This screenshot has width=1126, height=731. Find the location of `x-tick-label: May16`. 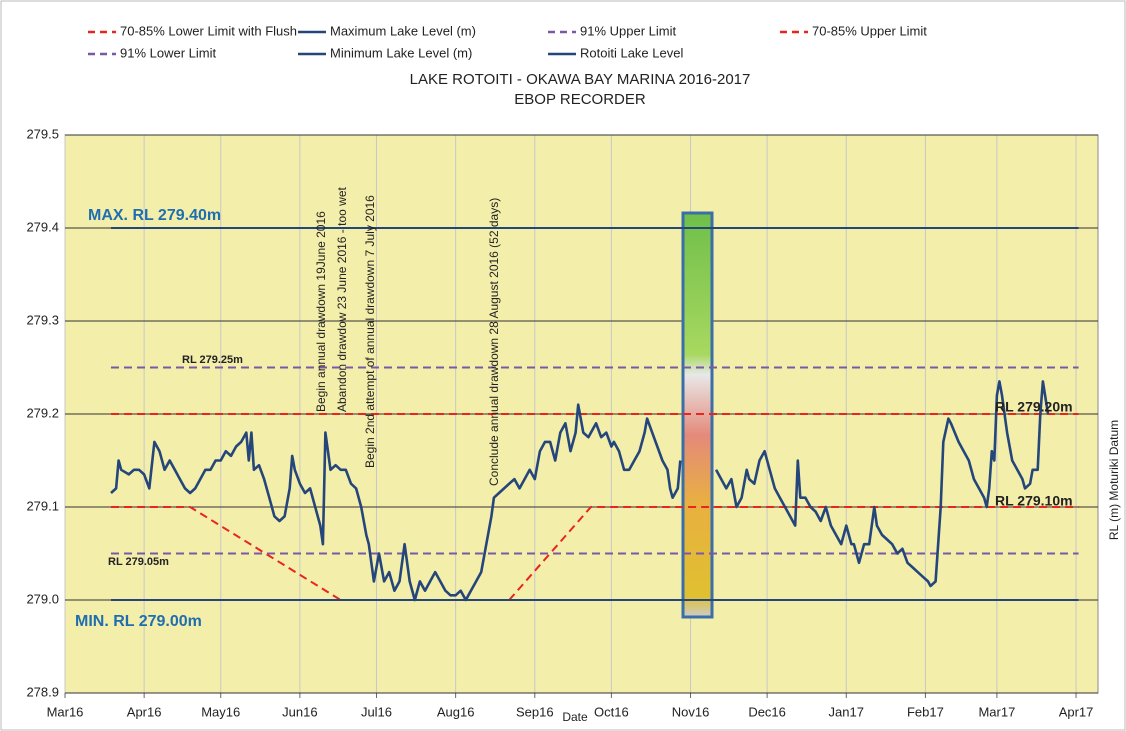

x-tick-label: May16 is located at coordinates (220, 711).